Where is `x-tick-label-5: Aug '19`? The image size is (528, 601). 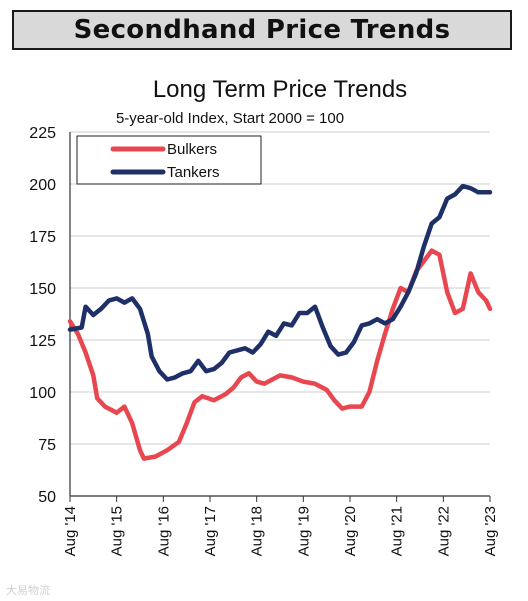 x-tick-label-5: Aug '19 is located at coordinates (303, 531).